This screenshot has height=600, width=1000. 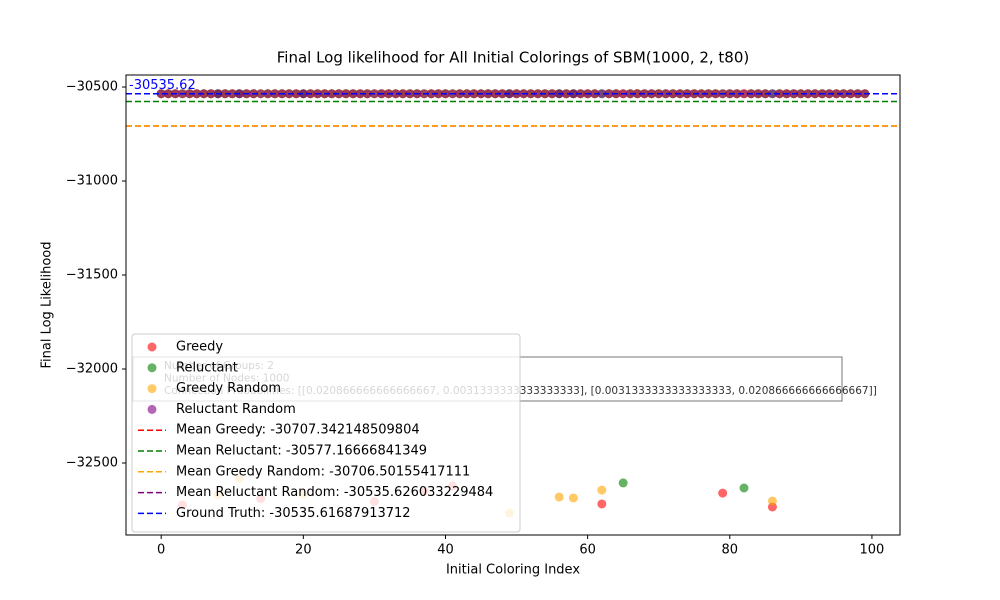 I want to click on legend-label: Mean Reluctant: -30577.16666841349, so click(x=301, y=451).